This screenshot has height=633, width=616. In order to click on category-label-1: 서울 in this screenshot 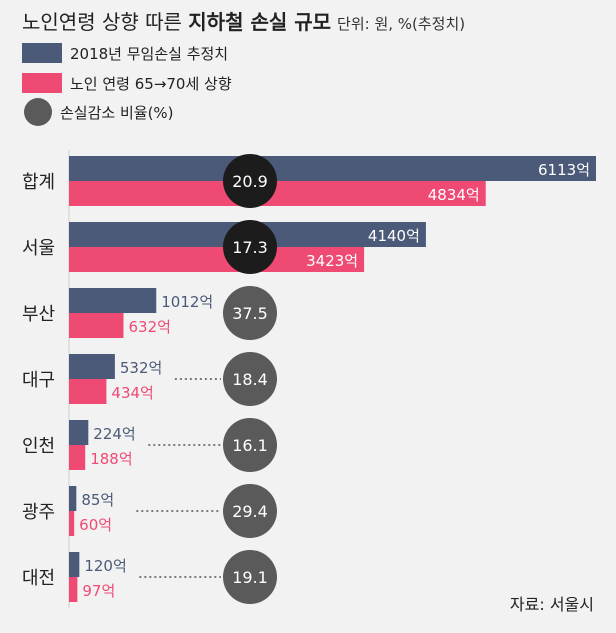, I will do `click(38, 248)`.